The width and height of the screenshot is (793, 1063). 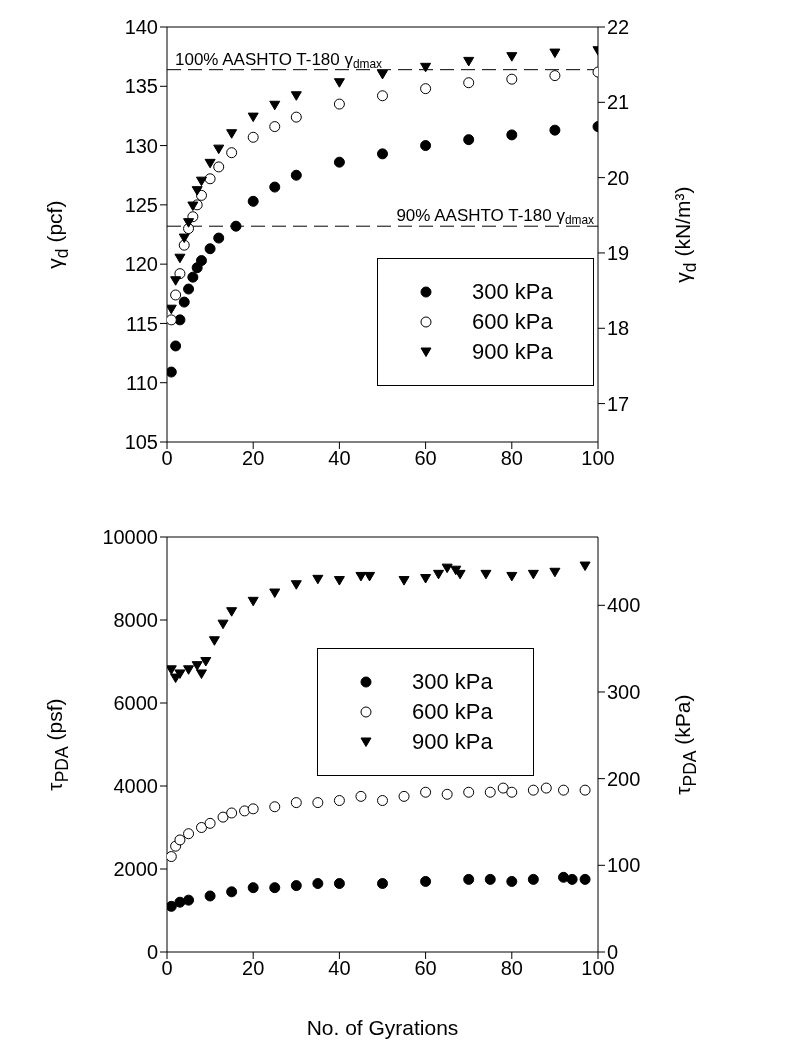 I want to click on x-axis-title: No. of Gyrations, so click(x=382, y=1028).